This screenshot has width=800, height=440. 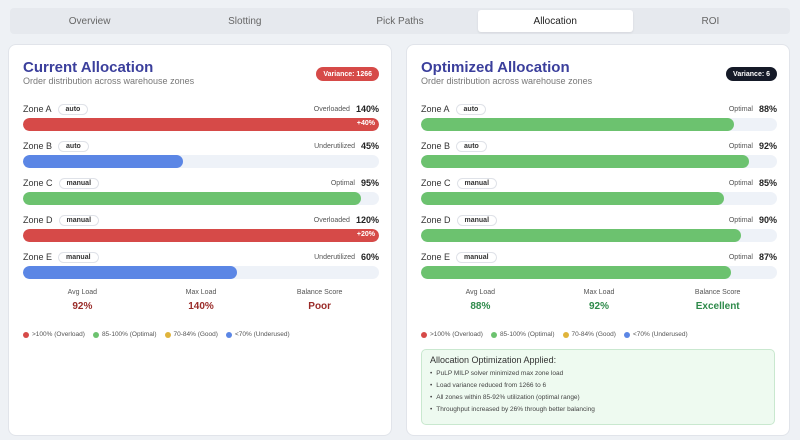 I want to click on zone-row-b: Zone B auto Underutilized 45%, so click(x=201, y=153).